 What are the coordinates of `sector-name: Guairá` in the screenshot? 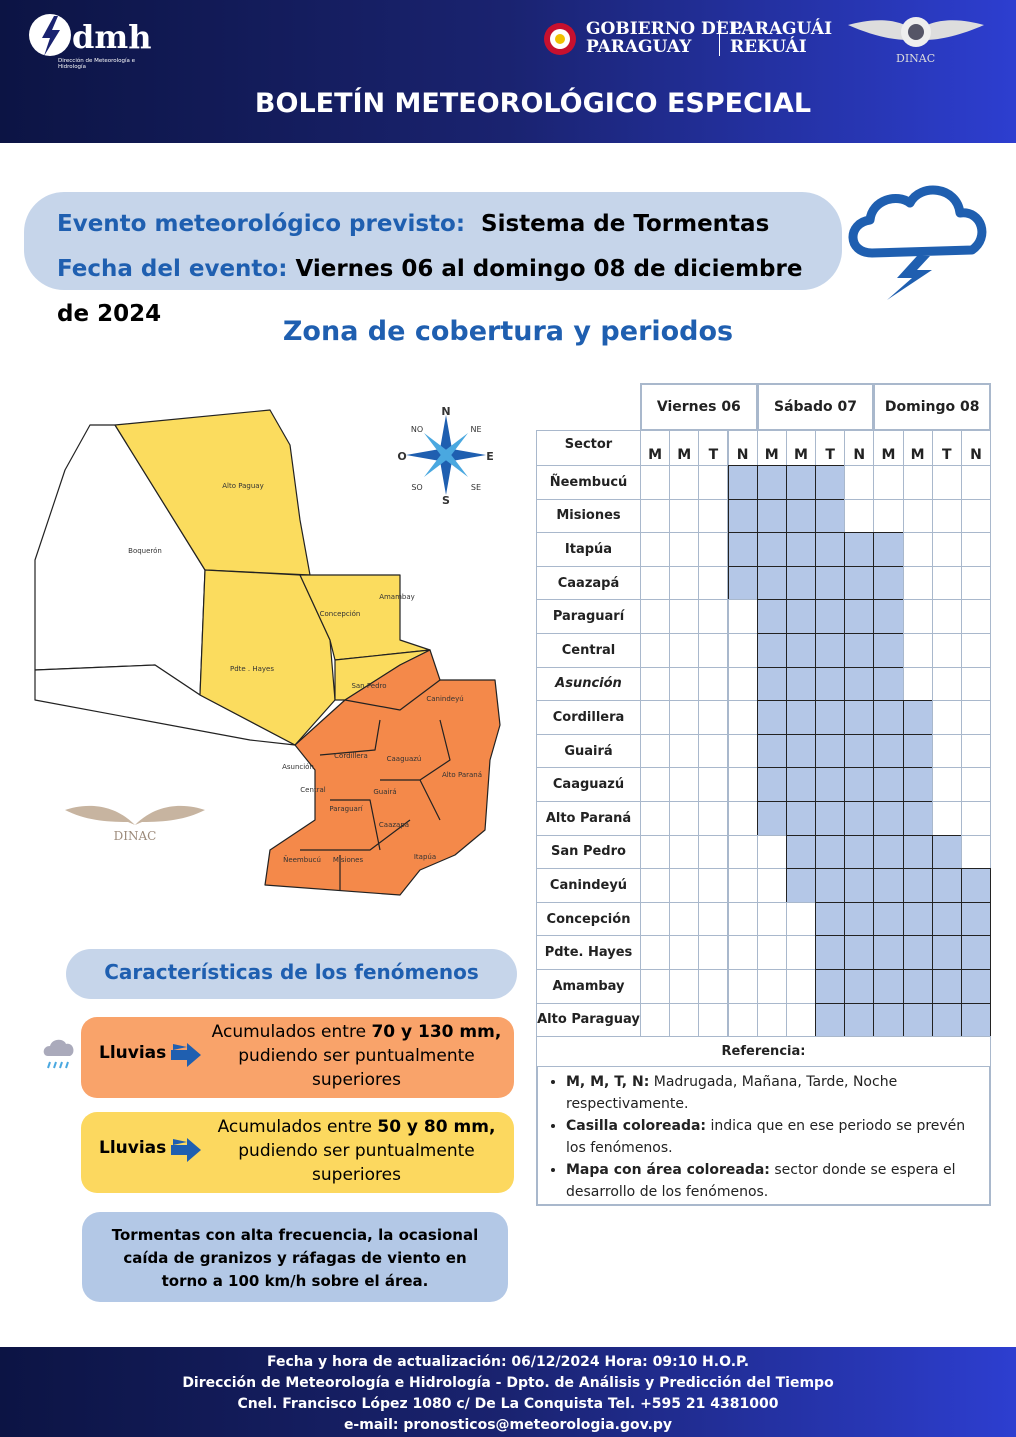 It's located at (588, 751).